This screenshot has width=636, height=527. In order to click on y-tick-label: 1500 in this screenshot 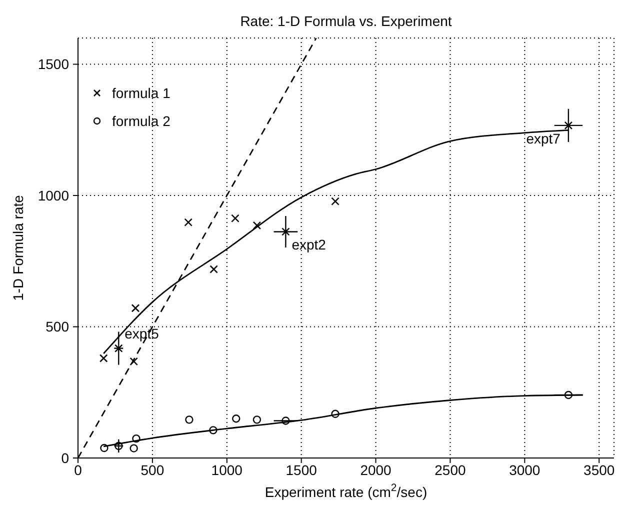, I will do `click(54, 64)`.